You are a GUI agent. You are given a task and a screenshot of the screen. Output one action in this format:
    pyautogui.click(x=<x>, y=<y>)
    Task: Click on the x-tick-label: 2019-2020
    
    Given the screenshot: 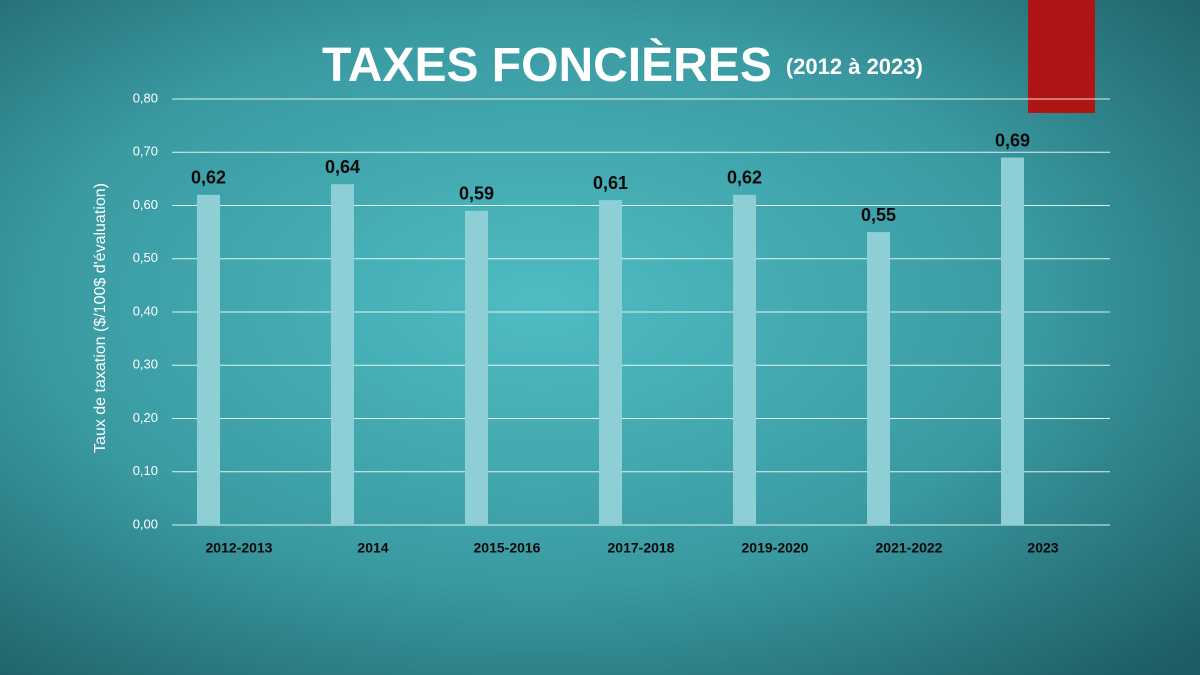 What is the action you would take?
    pyautogui.click(x=775, y=548)
    